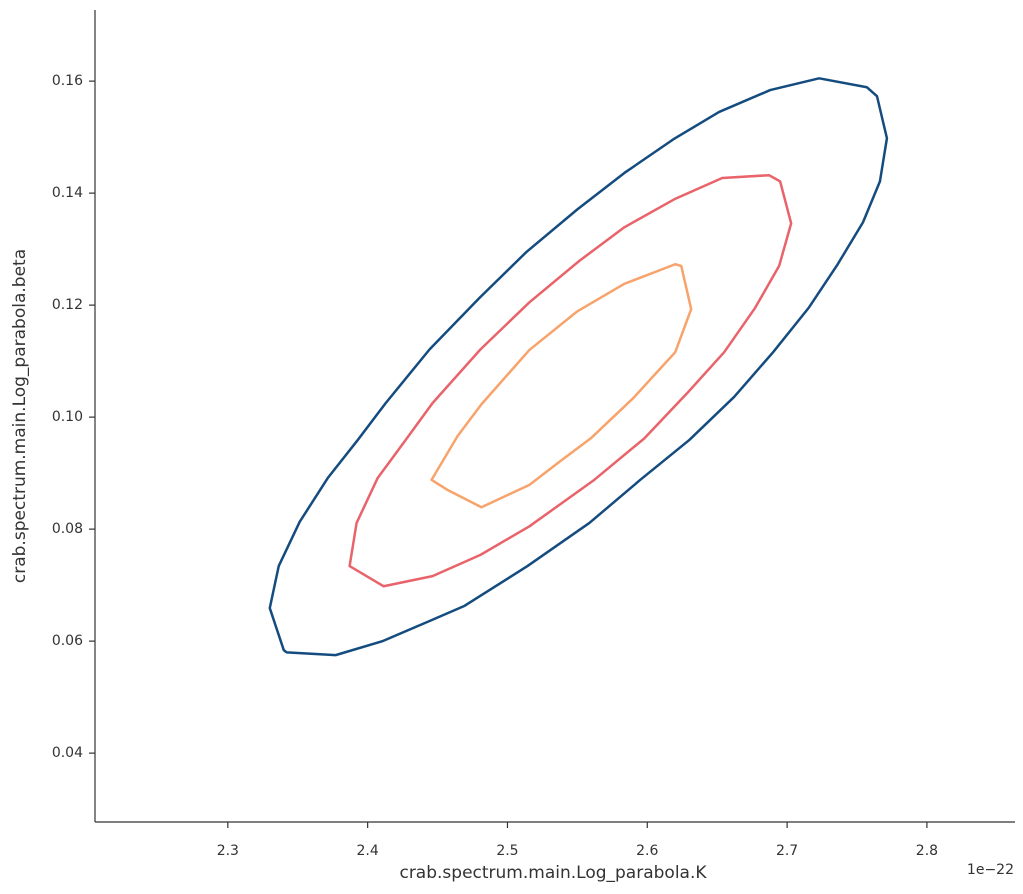  Describe the element at coordinates (67, 529) in the screenshot. I see `y-tick-label: 0.08` at that location.